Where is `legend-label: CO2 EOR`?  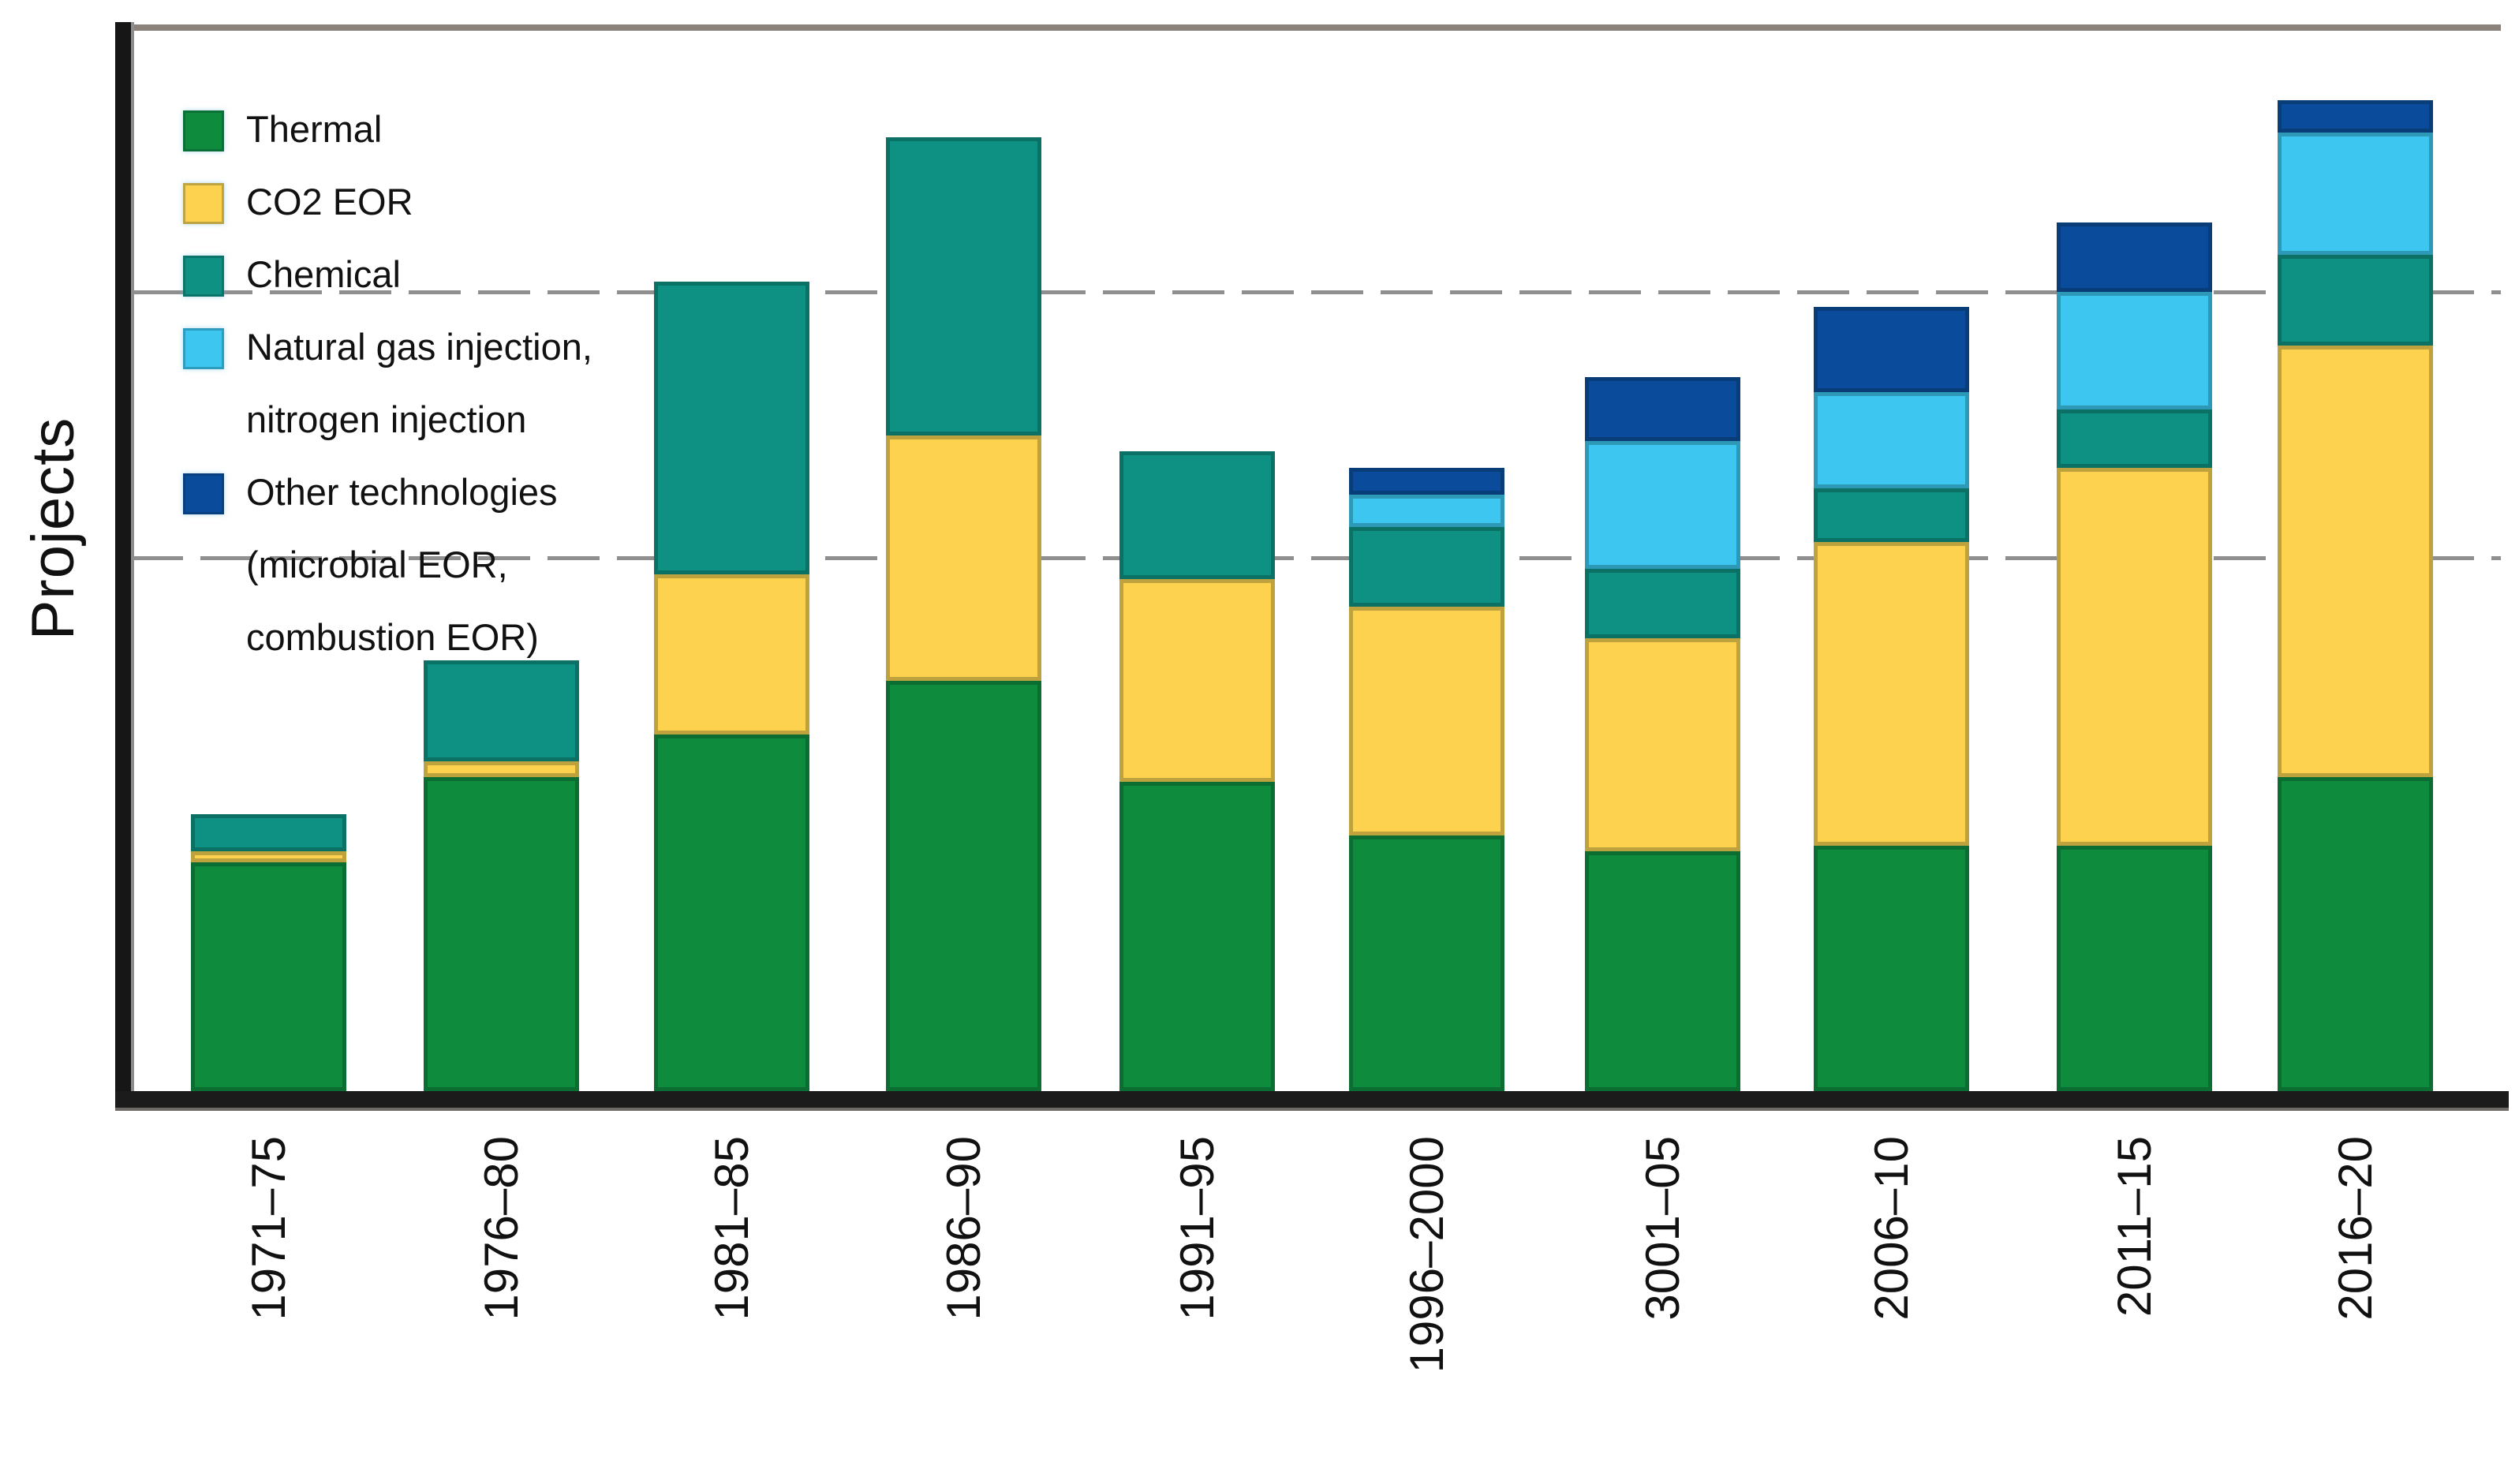
legend-label: CO2 EOR is located at coordinates (329, 201).